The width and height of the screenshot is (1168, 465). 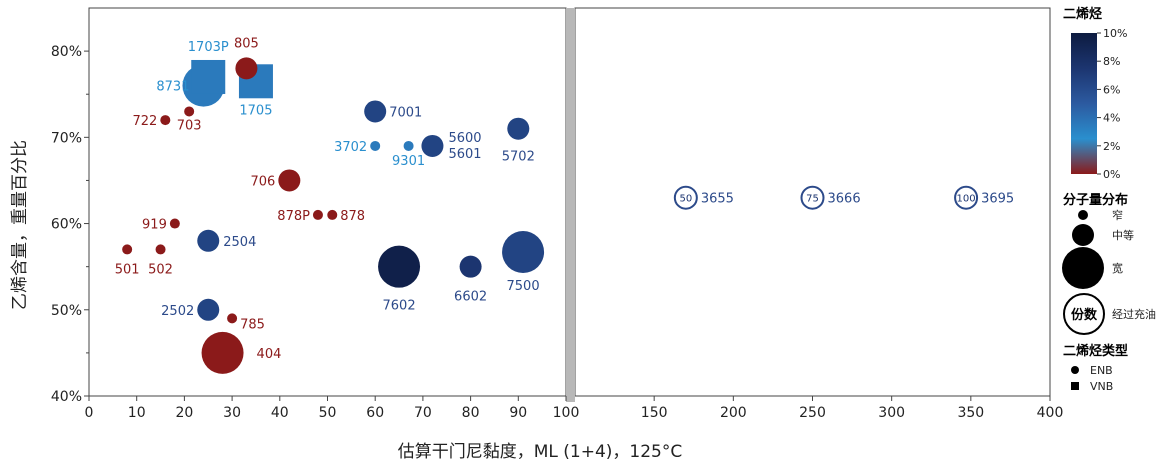 What do you see at coordinates (172, 87) in the screenshot?
I see `point-label: 8731` at bounding box center [172, 87].